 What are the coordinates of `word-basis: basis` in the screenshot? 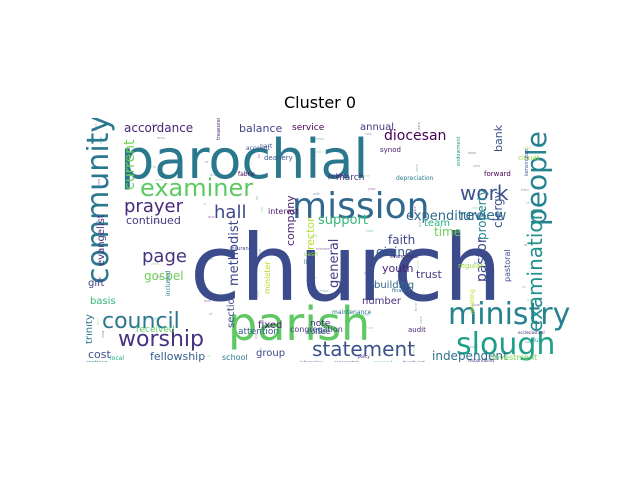 It's located at (103, 301).